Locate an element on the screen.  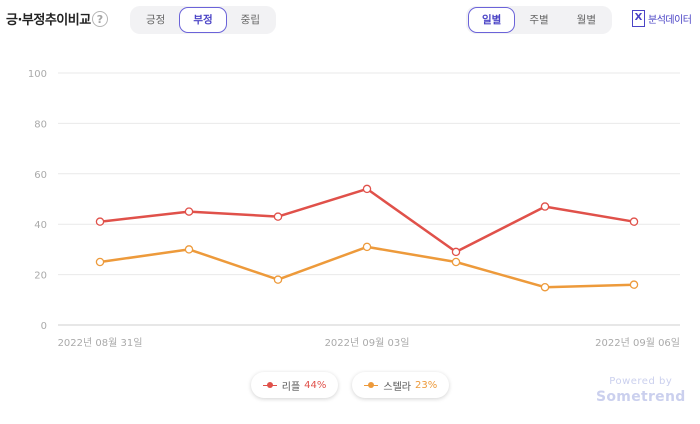
period-toggle: 일별 주별 월별 is located at coordinates (539, 20).